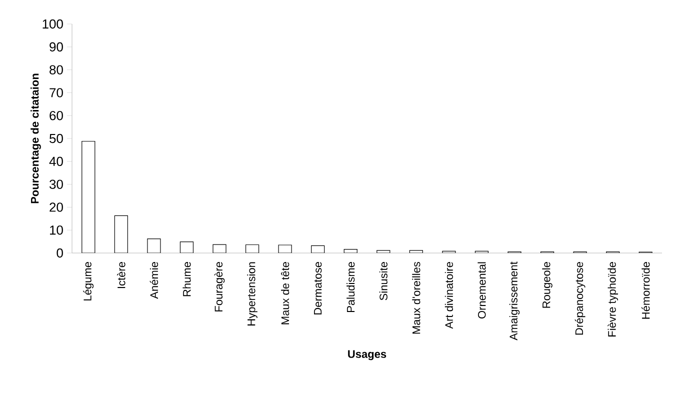 This screenshot has width=682, height=405. What do you see at coordinates (56, 161) in the screenshot?
I see `y-tick-label: 40` at bounding box center [56, 161].